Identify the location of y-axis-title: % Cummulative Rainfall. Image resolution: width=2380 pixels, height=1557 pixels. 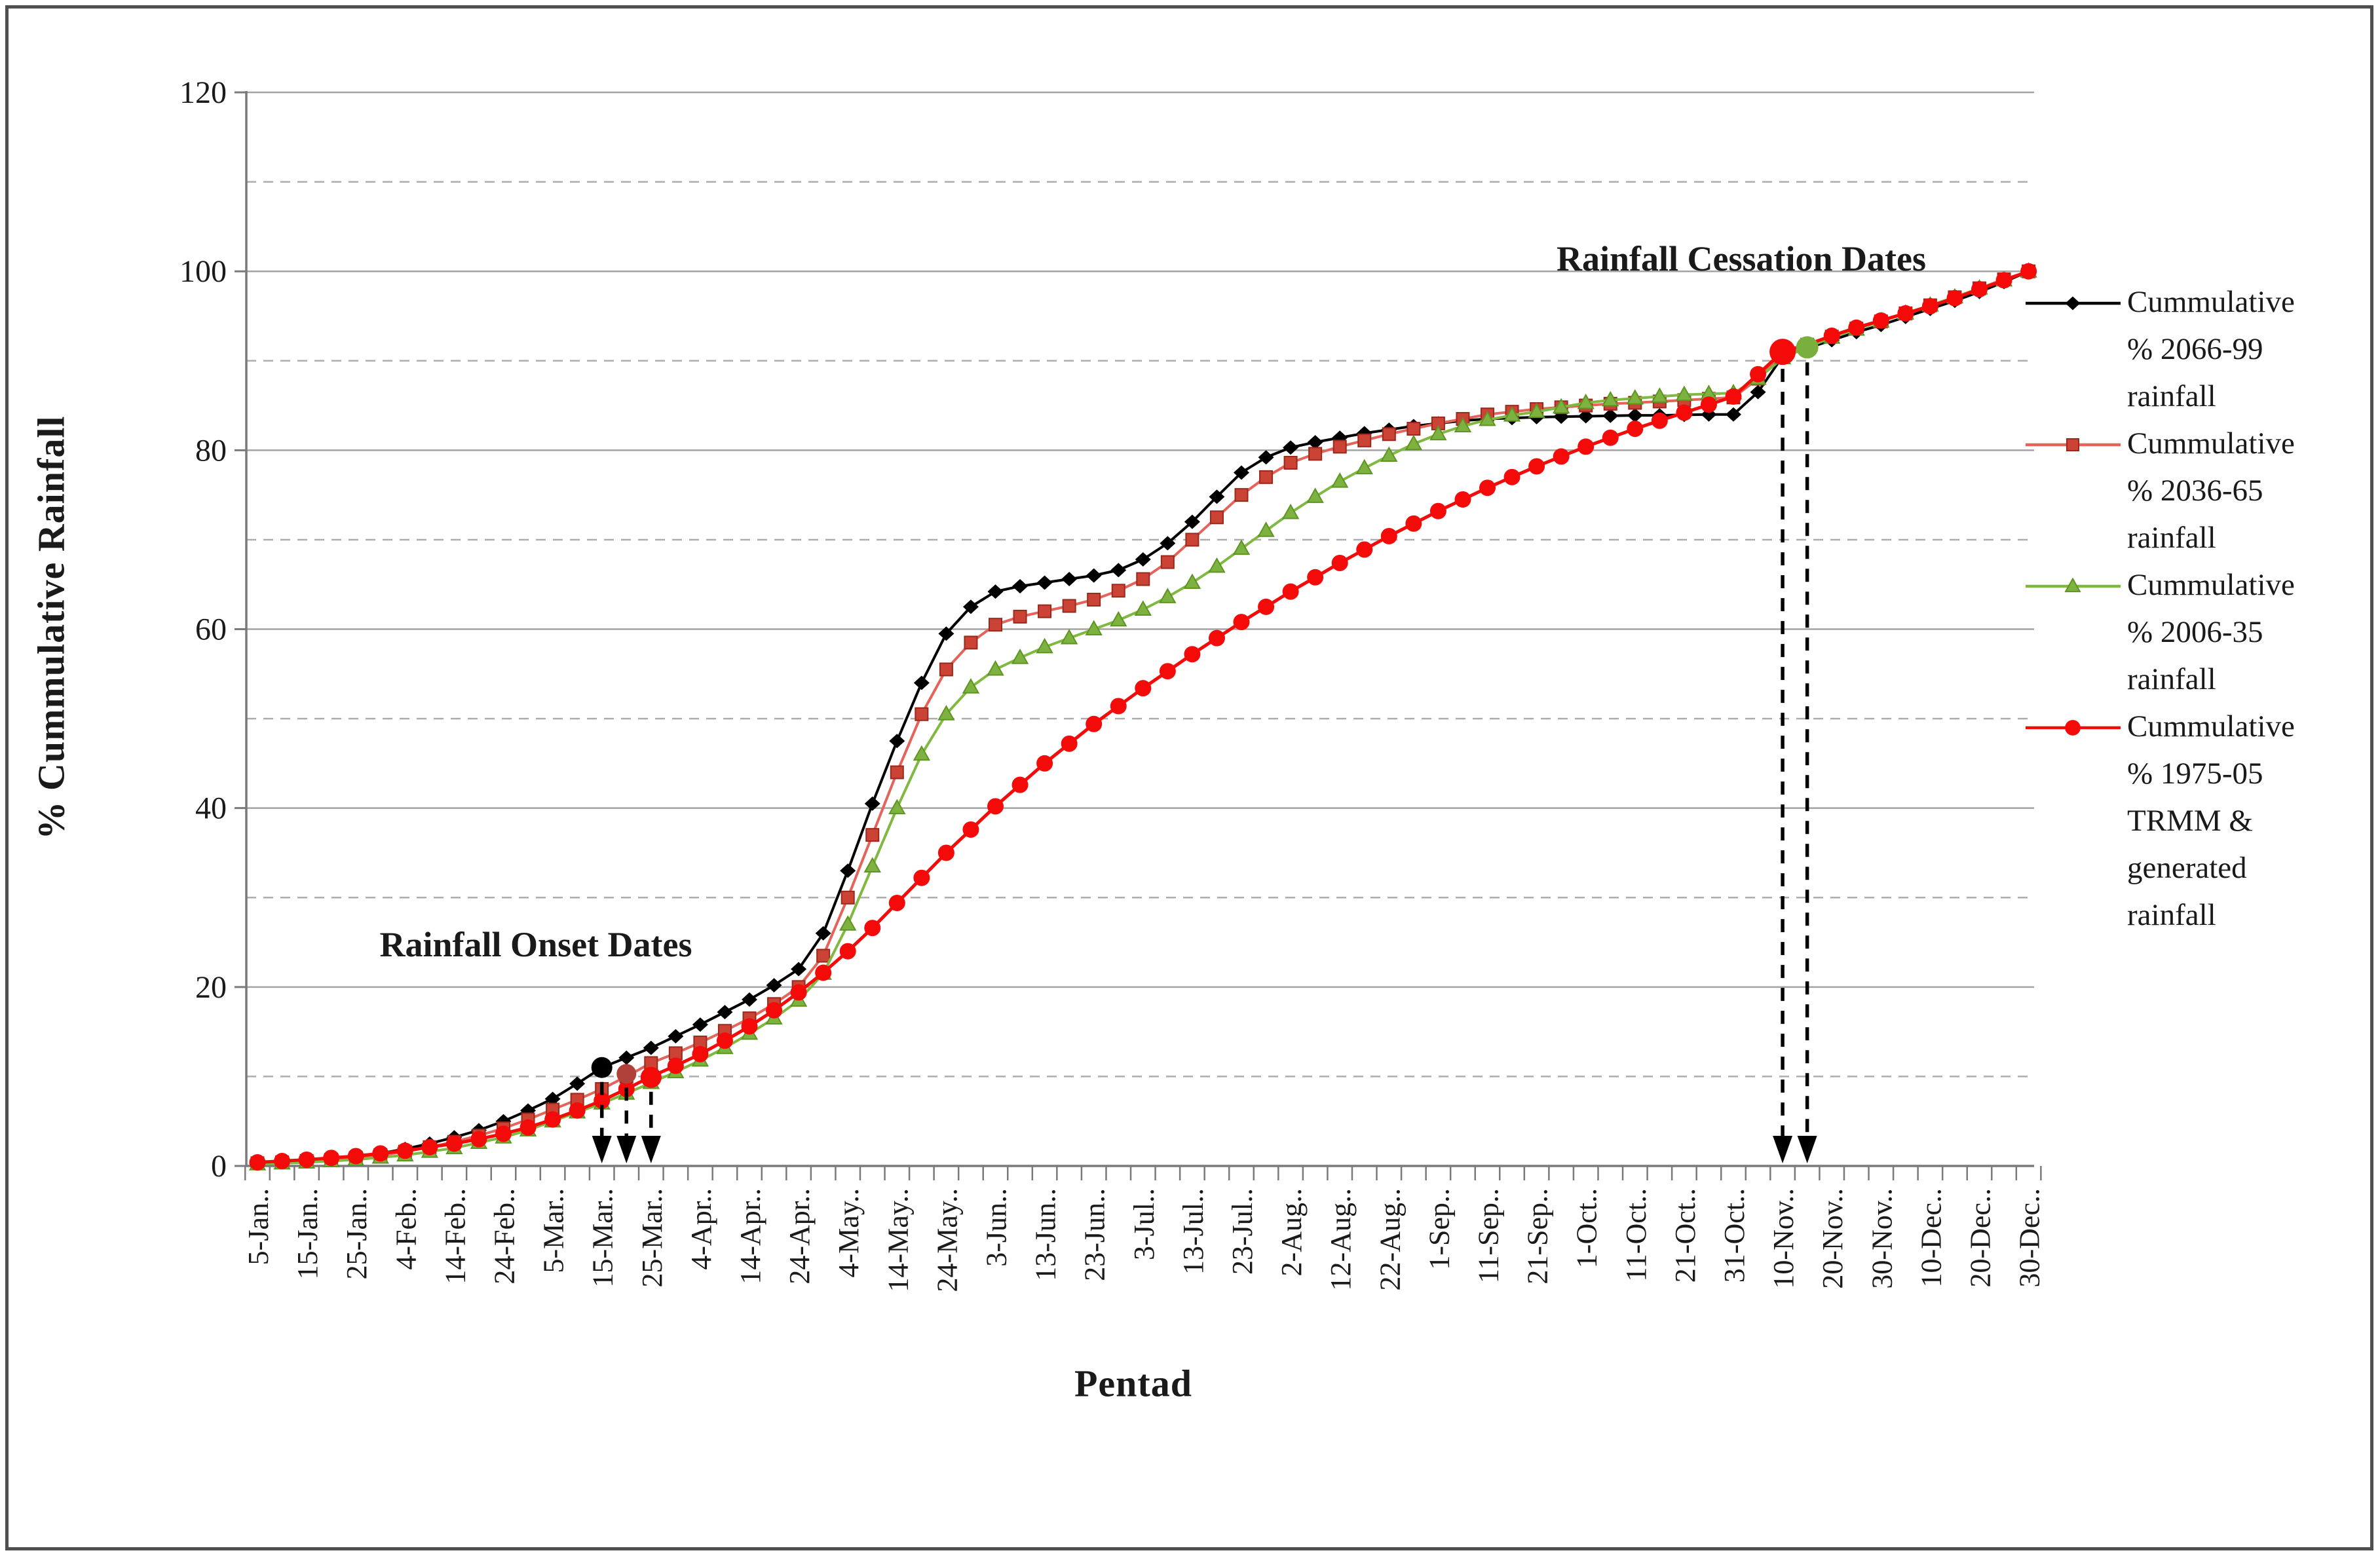
(51, 627).